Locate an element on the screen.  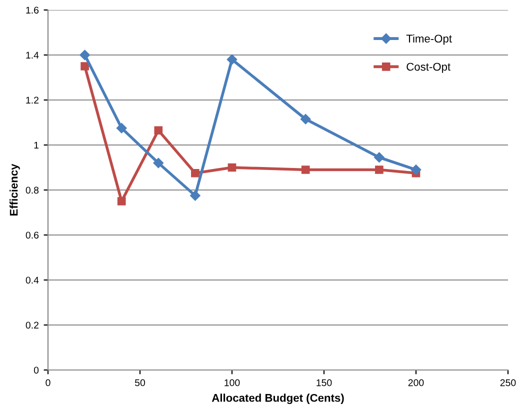
y-axis-title: Efficiency is located at coordinates (15, 190).